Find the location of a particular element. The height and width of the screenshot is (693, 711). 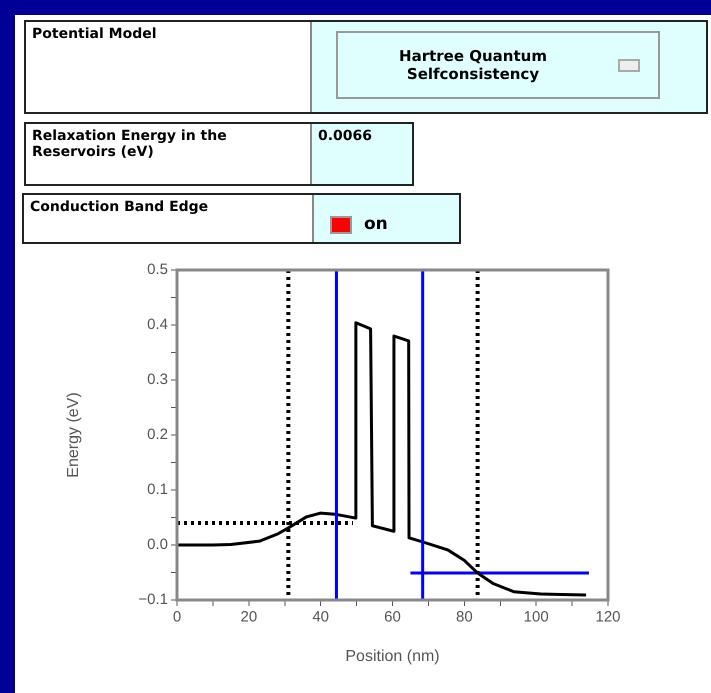

x-tick-label: 120 is located at coordinates (608, 617).